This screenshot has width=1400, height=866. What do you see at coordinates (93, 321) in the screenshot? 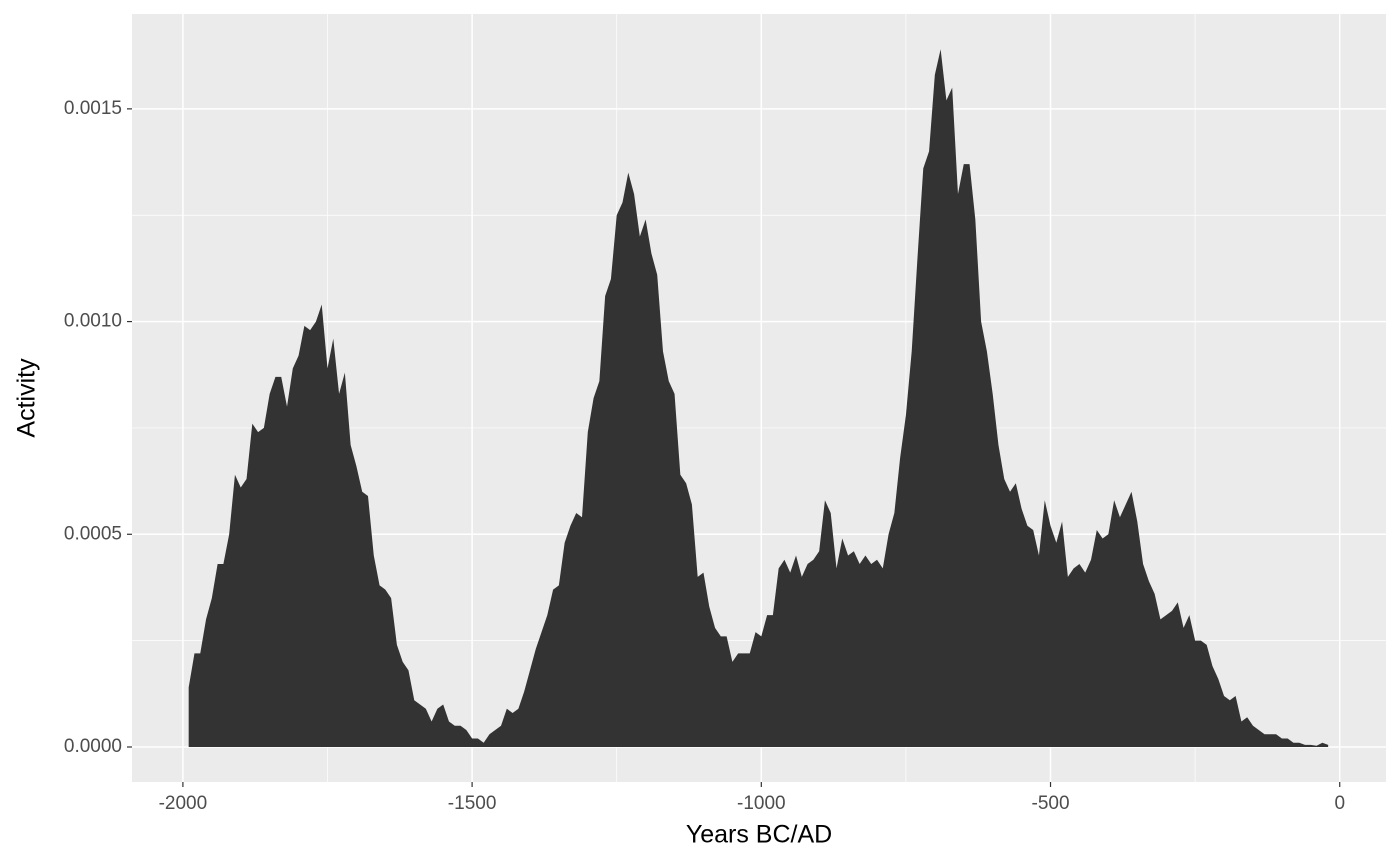
I see `y-tick-label: 0.0010` at bounding box center [93, 321].